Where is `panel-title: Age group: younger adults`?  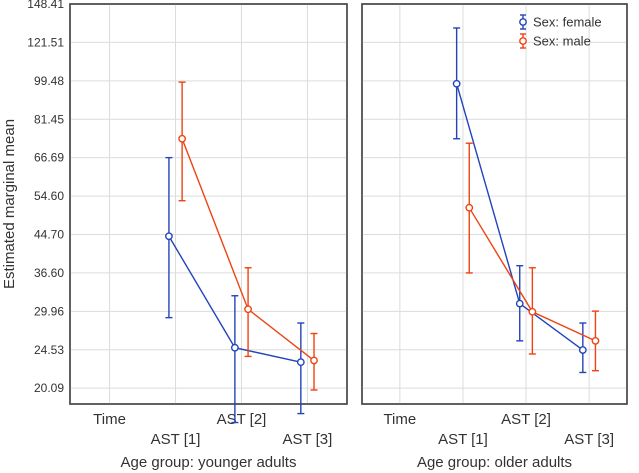 panel-title: Age group: younger adults is located at coordinates (209, 462).